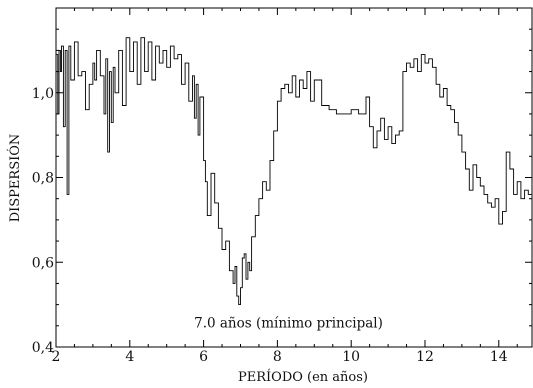 The height and width of the screenshot is (388, 533). What do you see at coordinates (351, 357) in the screenshot?
I see `x-tick-label: 10` at bounding box center [351, 357].